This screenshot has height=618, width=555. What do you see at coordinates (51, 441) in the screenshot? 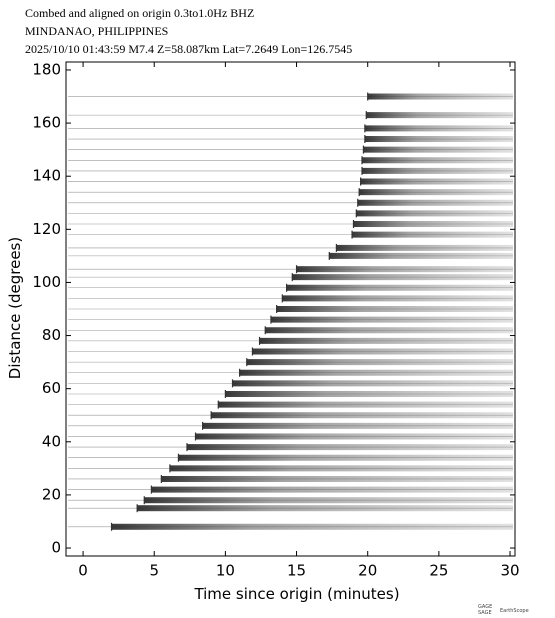
I see `y-tick-label: 40` at bounding box center [51, 441].